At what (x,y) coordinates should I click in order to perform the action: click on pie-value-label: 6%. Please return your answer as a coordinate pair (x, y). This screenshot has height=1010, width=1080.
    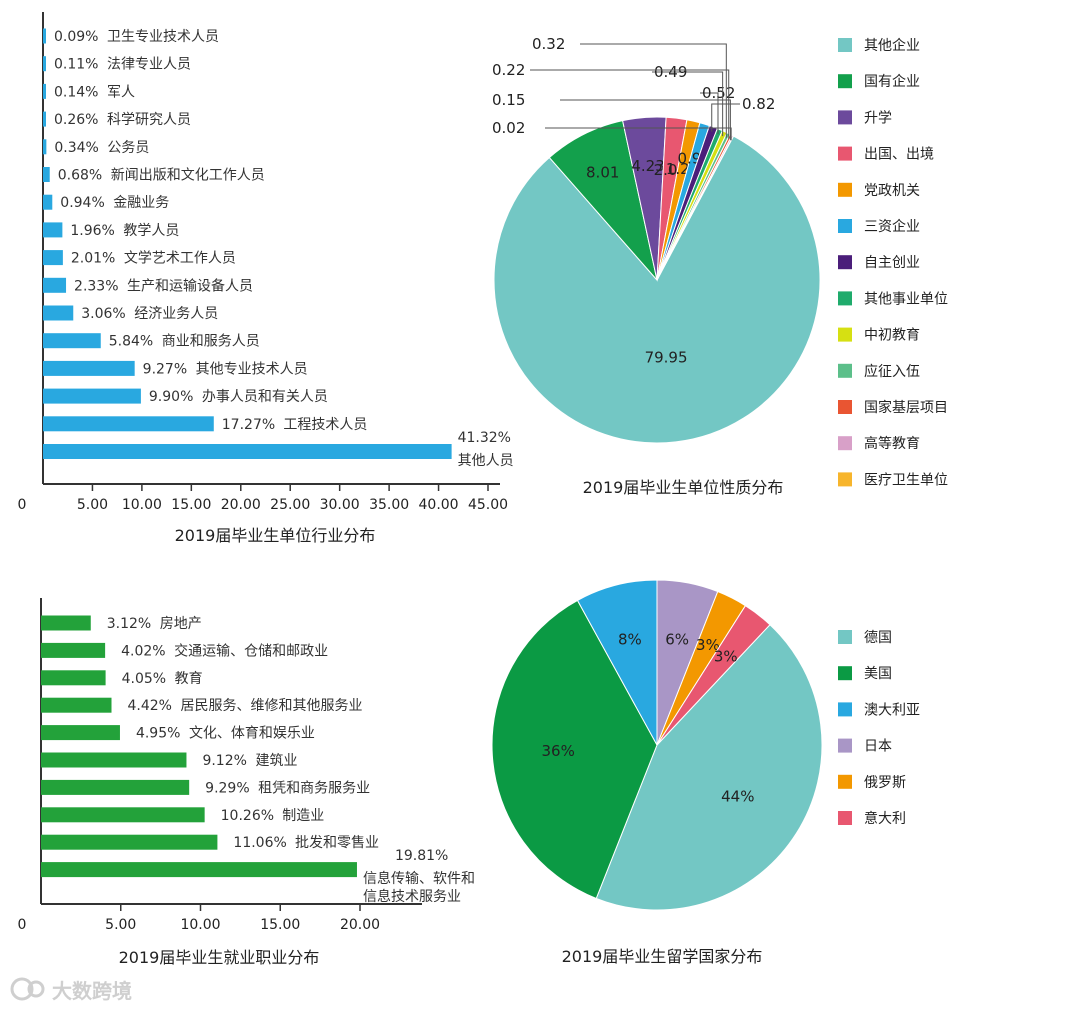
    Looking at the image, I should click on (677, 640).